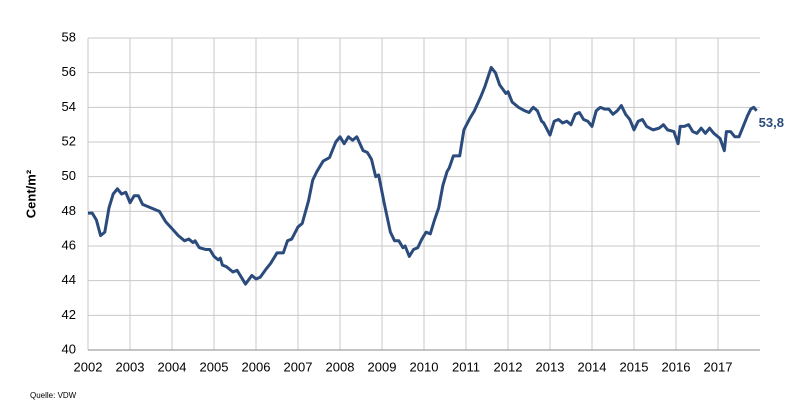 The width and height of the screenshot is (800, 410). Describe the element at coordinates (298, 366) in the screenshot. I see `x-tick-label: 2007` at that location.